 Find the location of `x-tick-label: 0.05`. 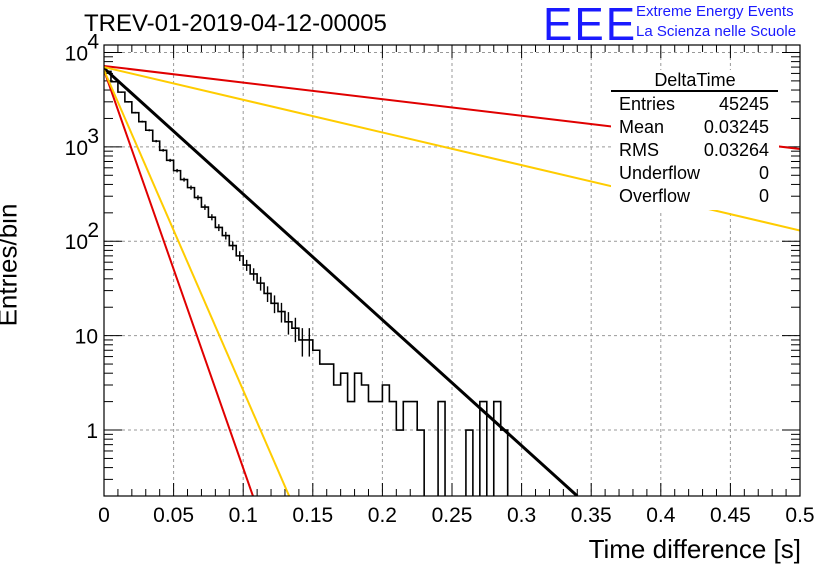

x-tick-label: 0.05 is located at coordinates (173, 515).